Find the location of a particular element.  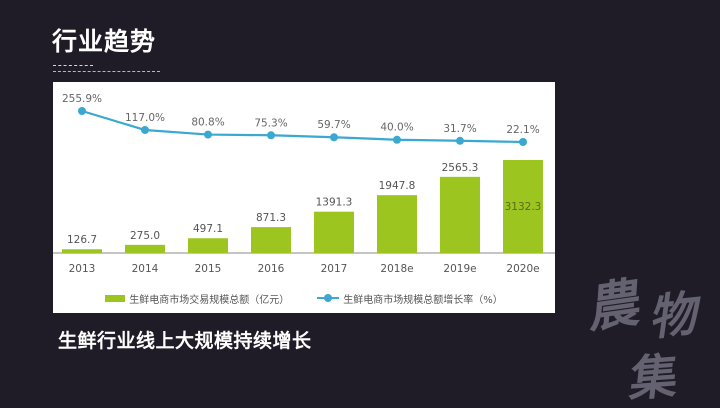

bar-2017 is located at coordinates (334, 232).